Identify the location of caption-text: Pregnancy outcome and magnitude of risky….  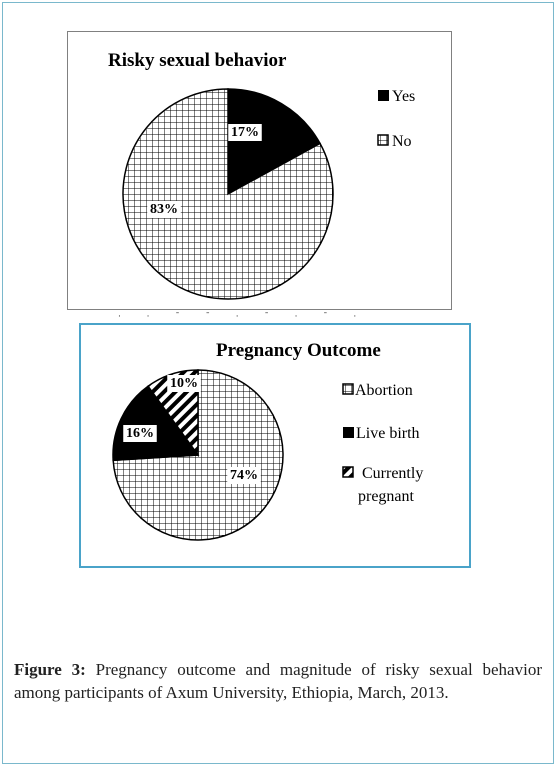
(278, 681).